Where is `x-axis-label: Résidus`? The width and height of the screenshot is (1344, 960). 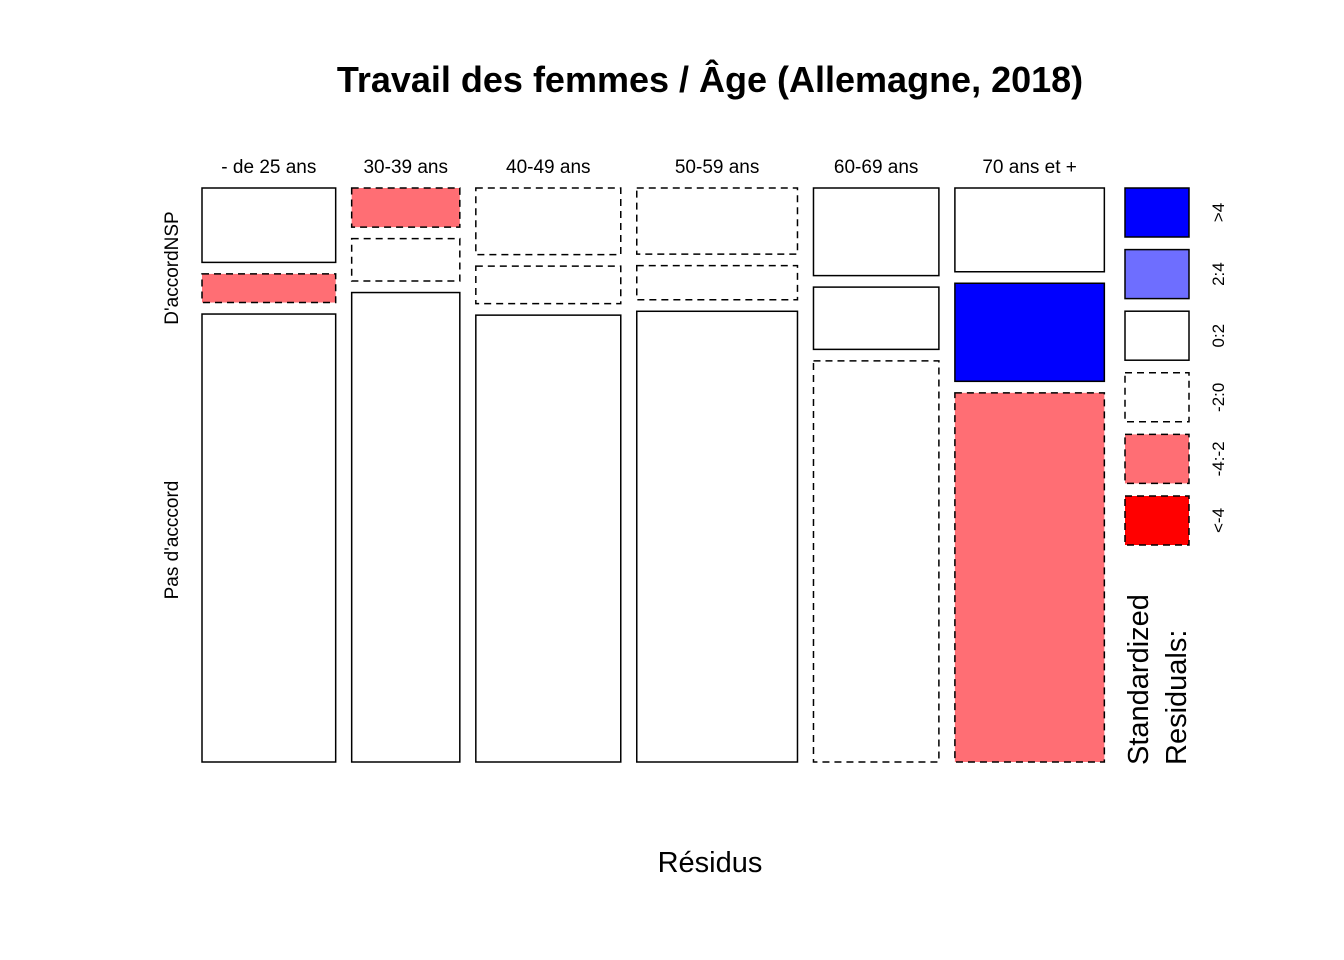
x-axis-label: Résidus is located at coordinates (710, 863).